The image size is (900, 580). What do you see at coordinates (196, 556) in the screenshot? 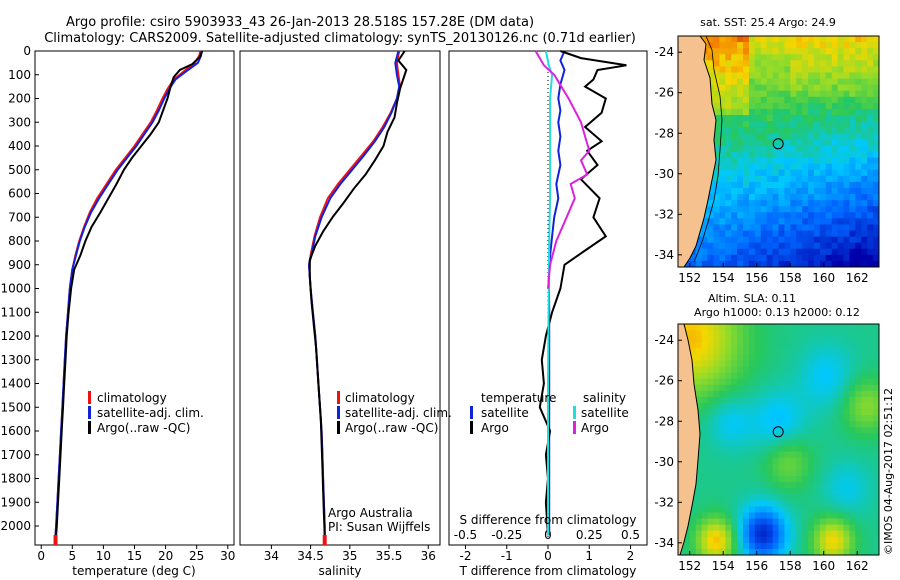
I see `x-tick-label: 25` at bounding box center [196, 556].